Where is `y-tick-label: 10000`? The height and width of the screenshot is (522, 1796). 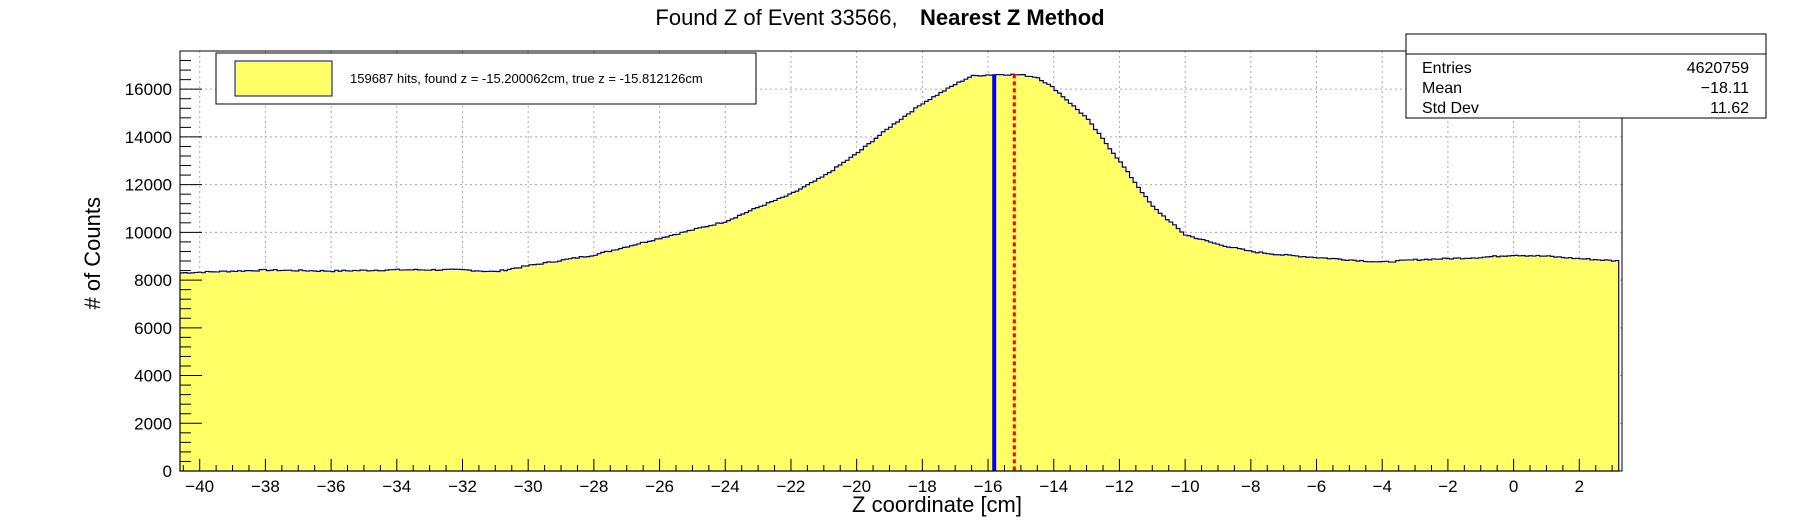 y-tick-label: 10000 is located at coordinates (148, 232).